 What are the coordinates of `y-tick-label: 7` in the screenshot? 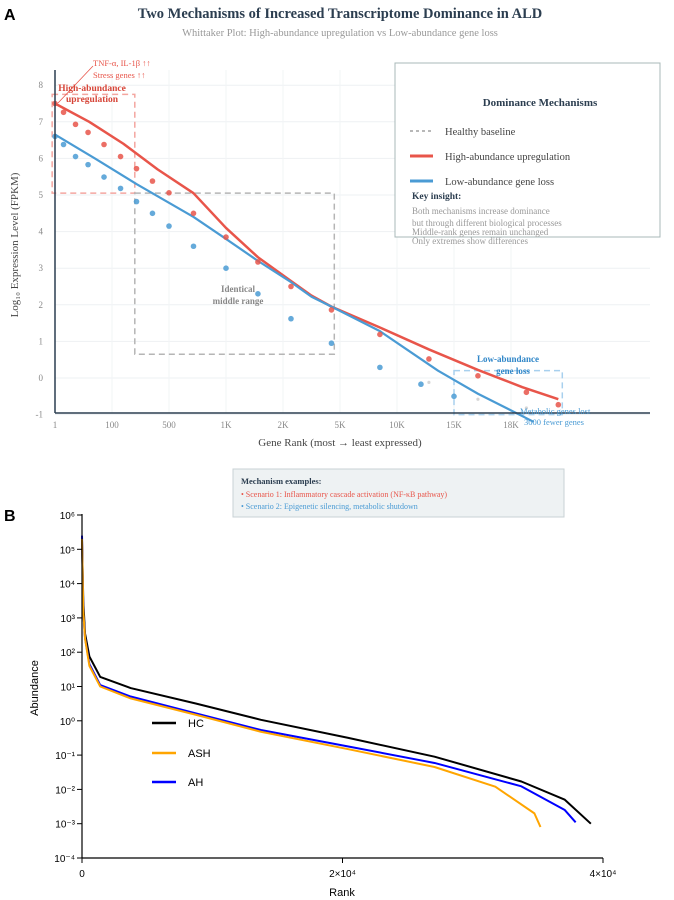 It's located at (41, 122).